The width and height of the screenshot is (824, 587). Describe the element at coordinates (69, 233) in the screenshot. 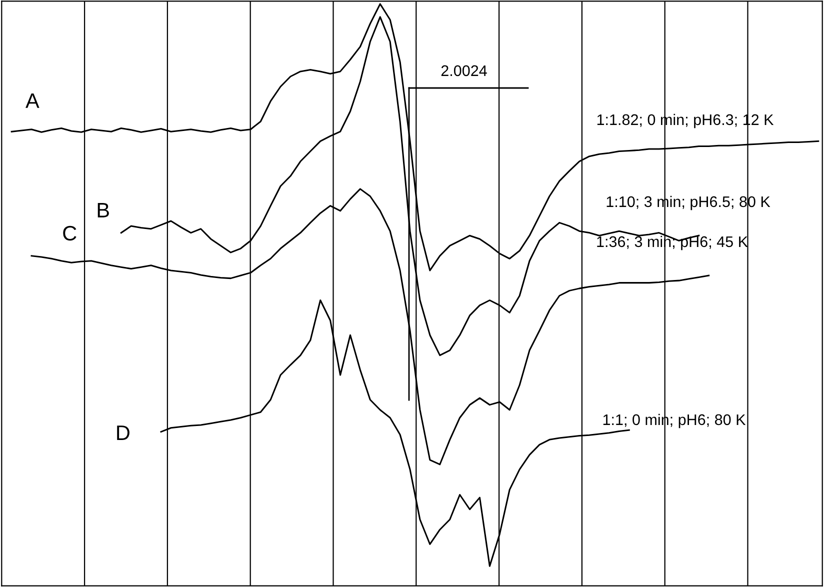

I see `series-label: C` at that location.